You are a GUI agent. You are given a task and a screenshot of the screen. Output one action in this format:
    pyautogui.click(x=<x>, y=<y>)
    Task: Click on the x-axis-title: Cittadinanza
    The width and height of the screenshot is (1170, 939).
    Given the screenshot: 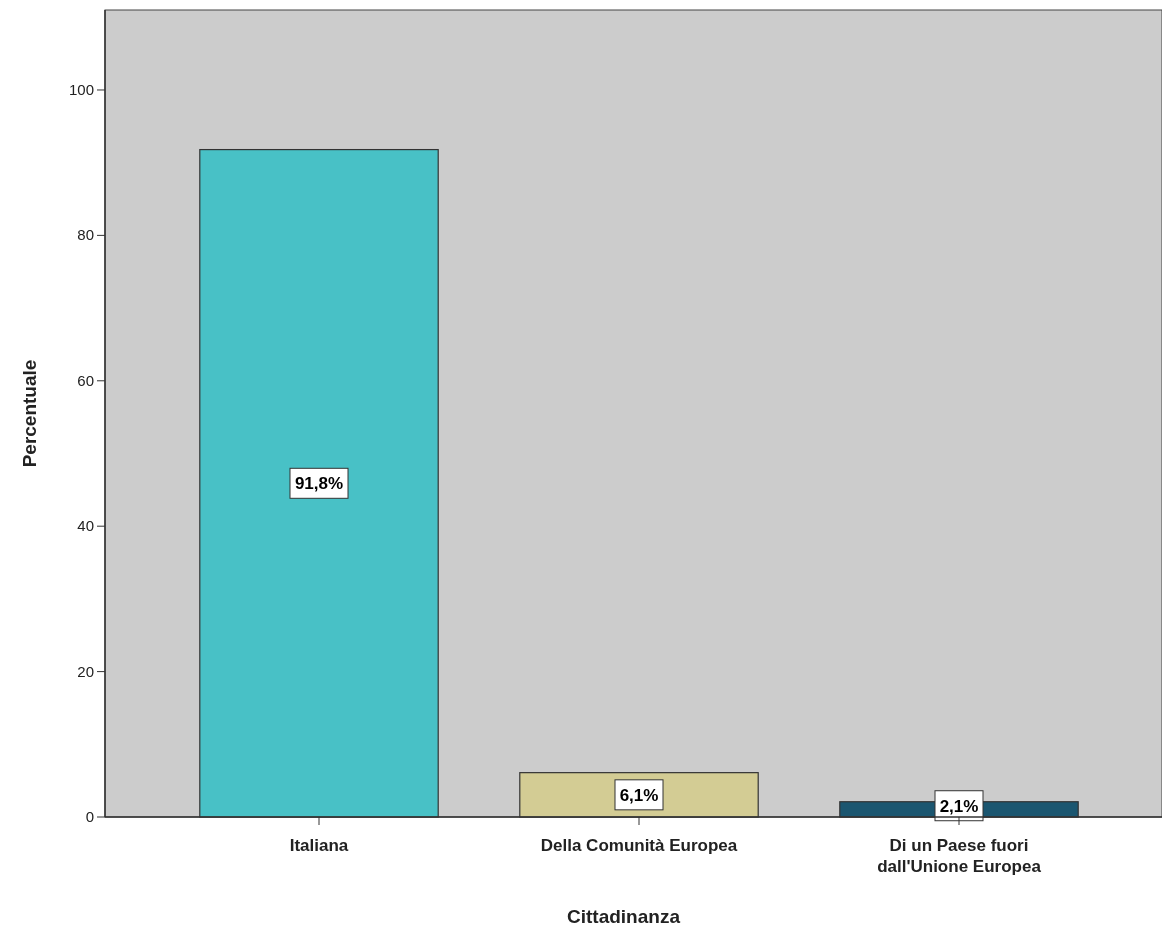 What is the action you would take?
    pyautogui.click(x=624, y=916)
    